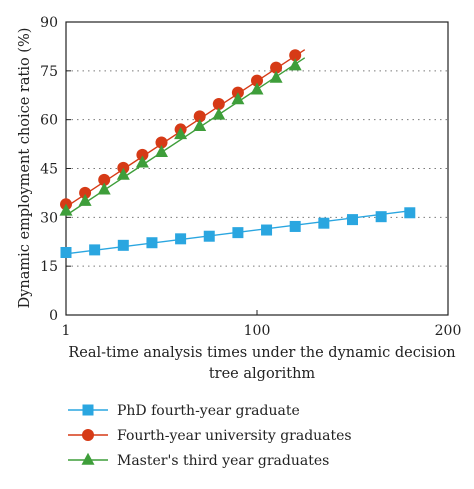 This screenshot has height=489, width=474. I want to click on legend-label-2: Master's third year graduates, so click(223, 461).